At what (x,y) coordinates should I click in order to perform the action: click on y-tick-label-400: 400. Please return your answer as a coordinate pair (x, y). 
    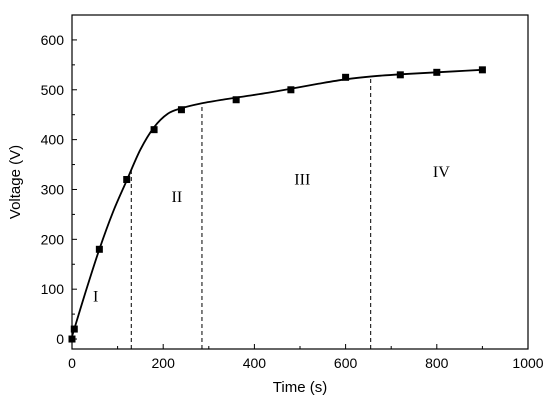
    Looking at the image, I should click on (53, 140).